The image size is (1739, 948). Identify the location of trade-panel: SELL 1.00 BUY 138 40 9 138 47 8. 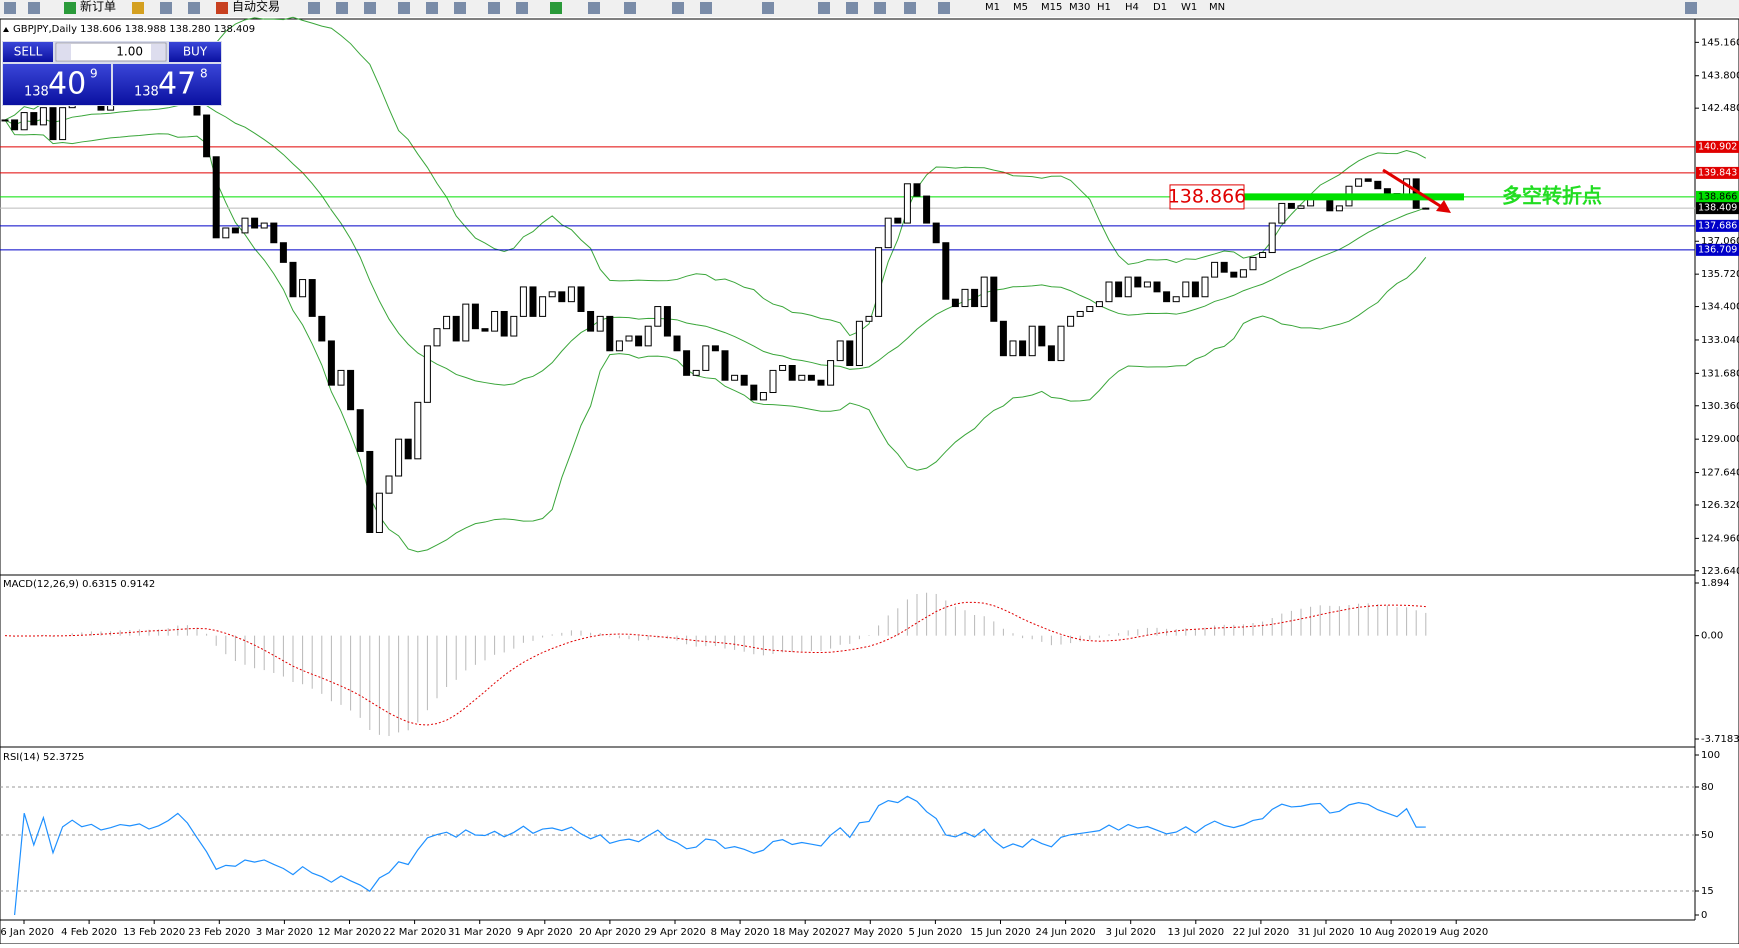
(112, 73).